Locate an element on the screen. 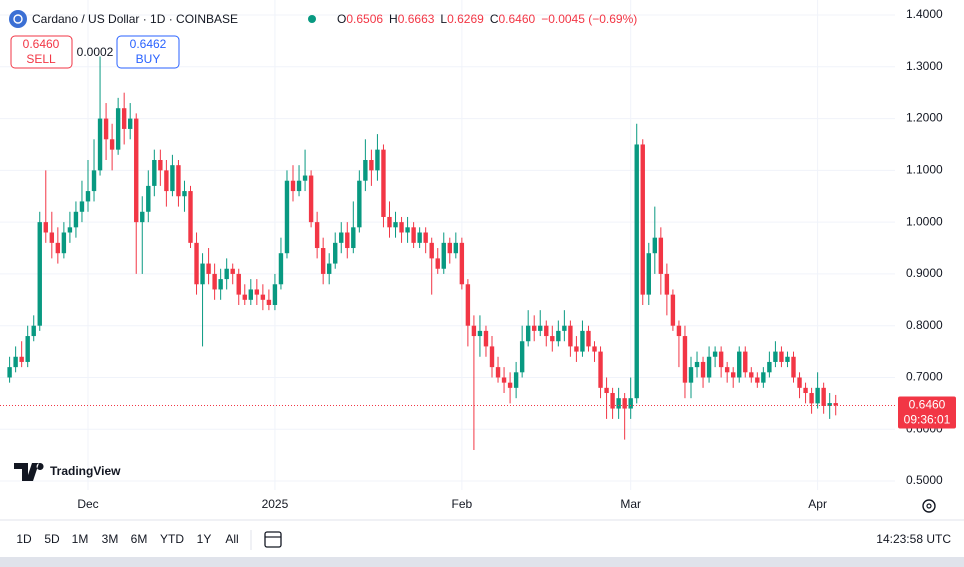  range-button: 1D is located at coordinates (24, 539).